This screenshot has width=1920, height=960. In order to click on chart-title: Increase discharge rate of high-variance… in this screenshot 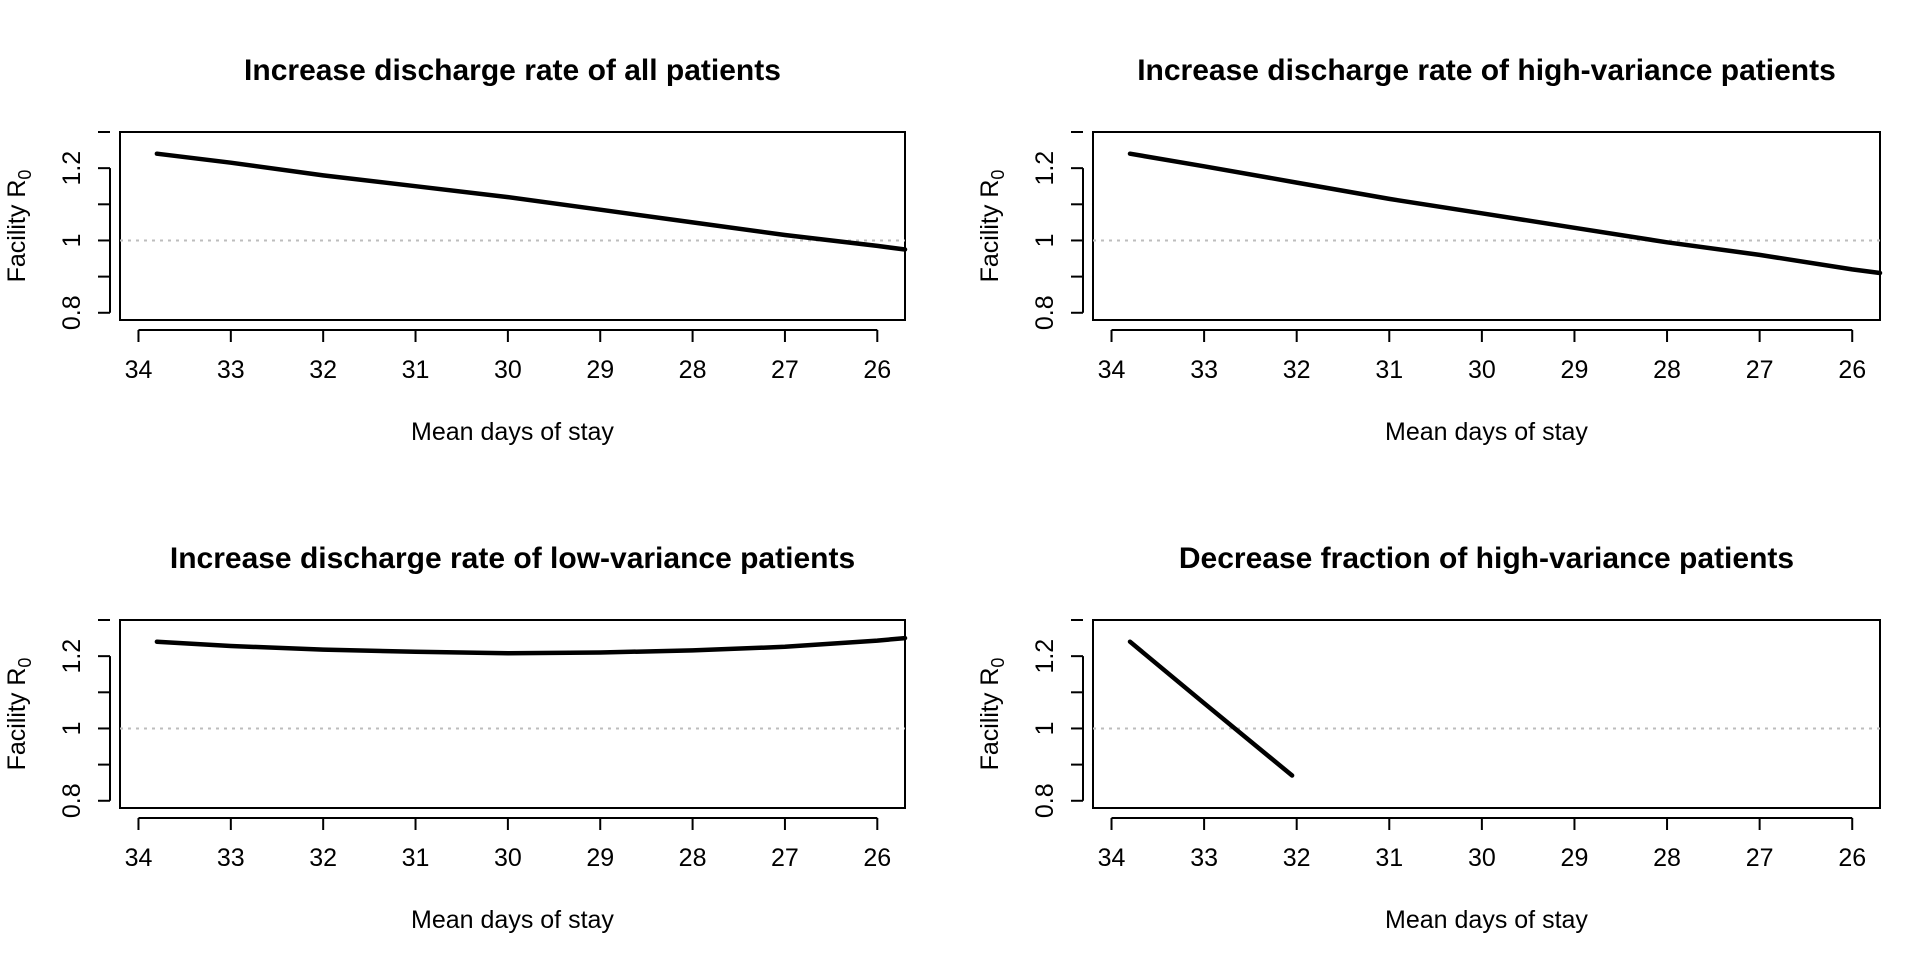, I will do `click(1486, 70)`.